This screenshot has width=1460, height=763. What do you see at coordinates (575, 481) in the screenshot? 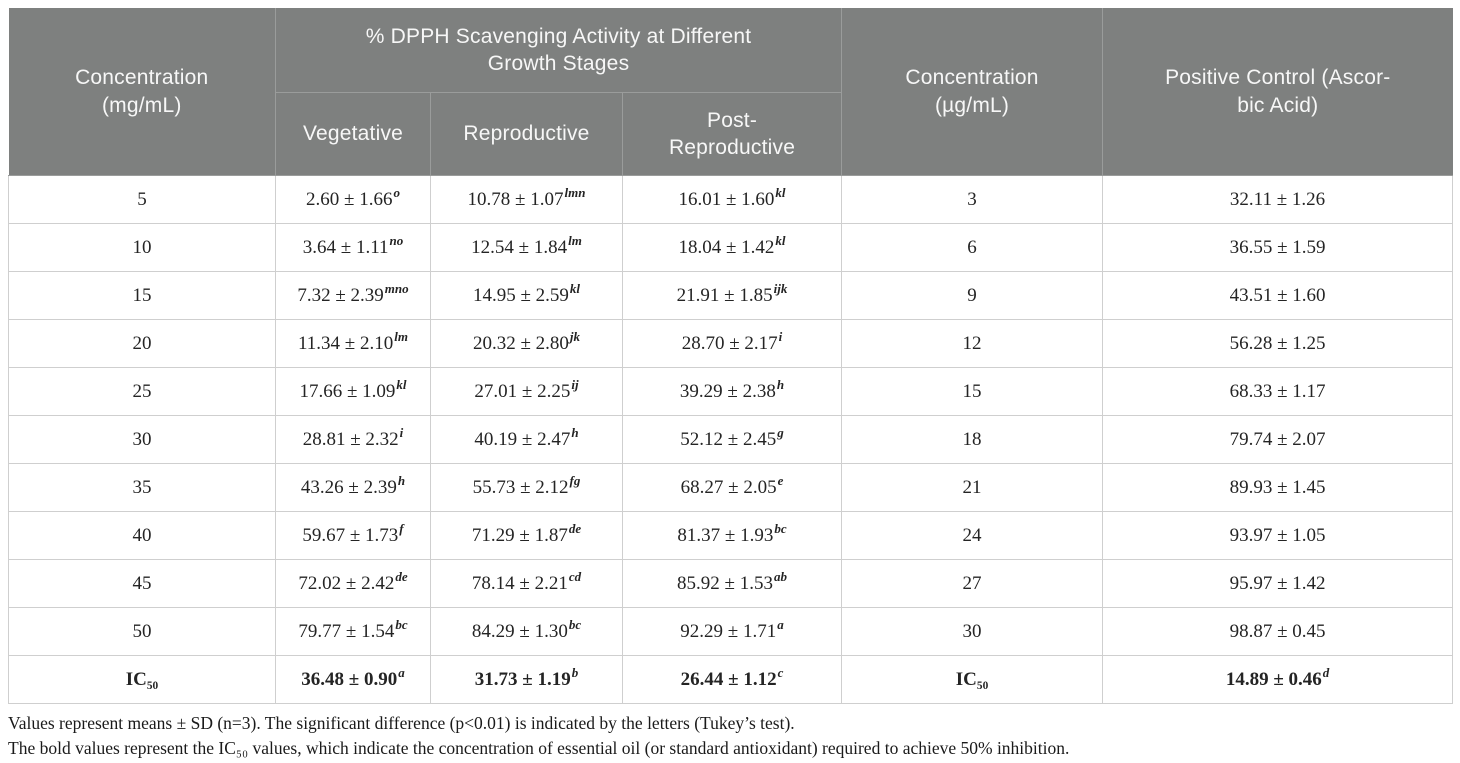
I see `cell-reproductive-tukey-letters: fg` at bounding box center [575, 481].